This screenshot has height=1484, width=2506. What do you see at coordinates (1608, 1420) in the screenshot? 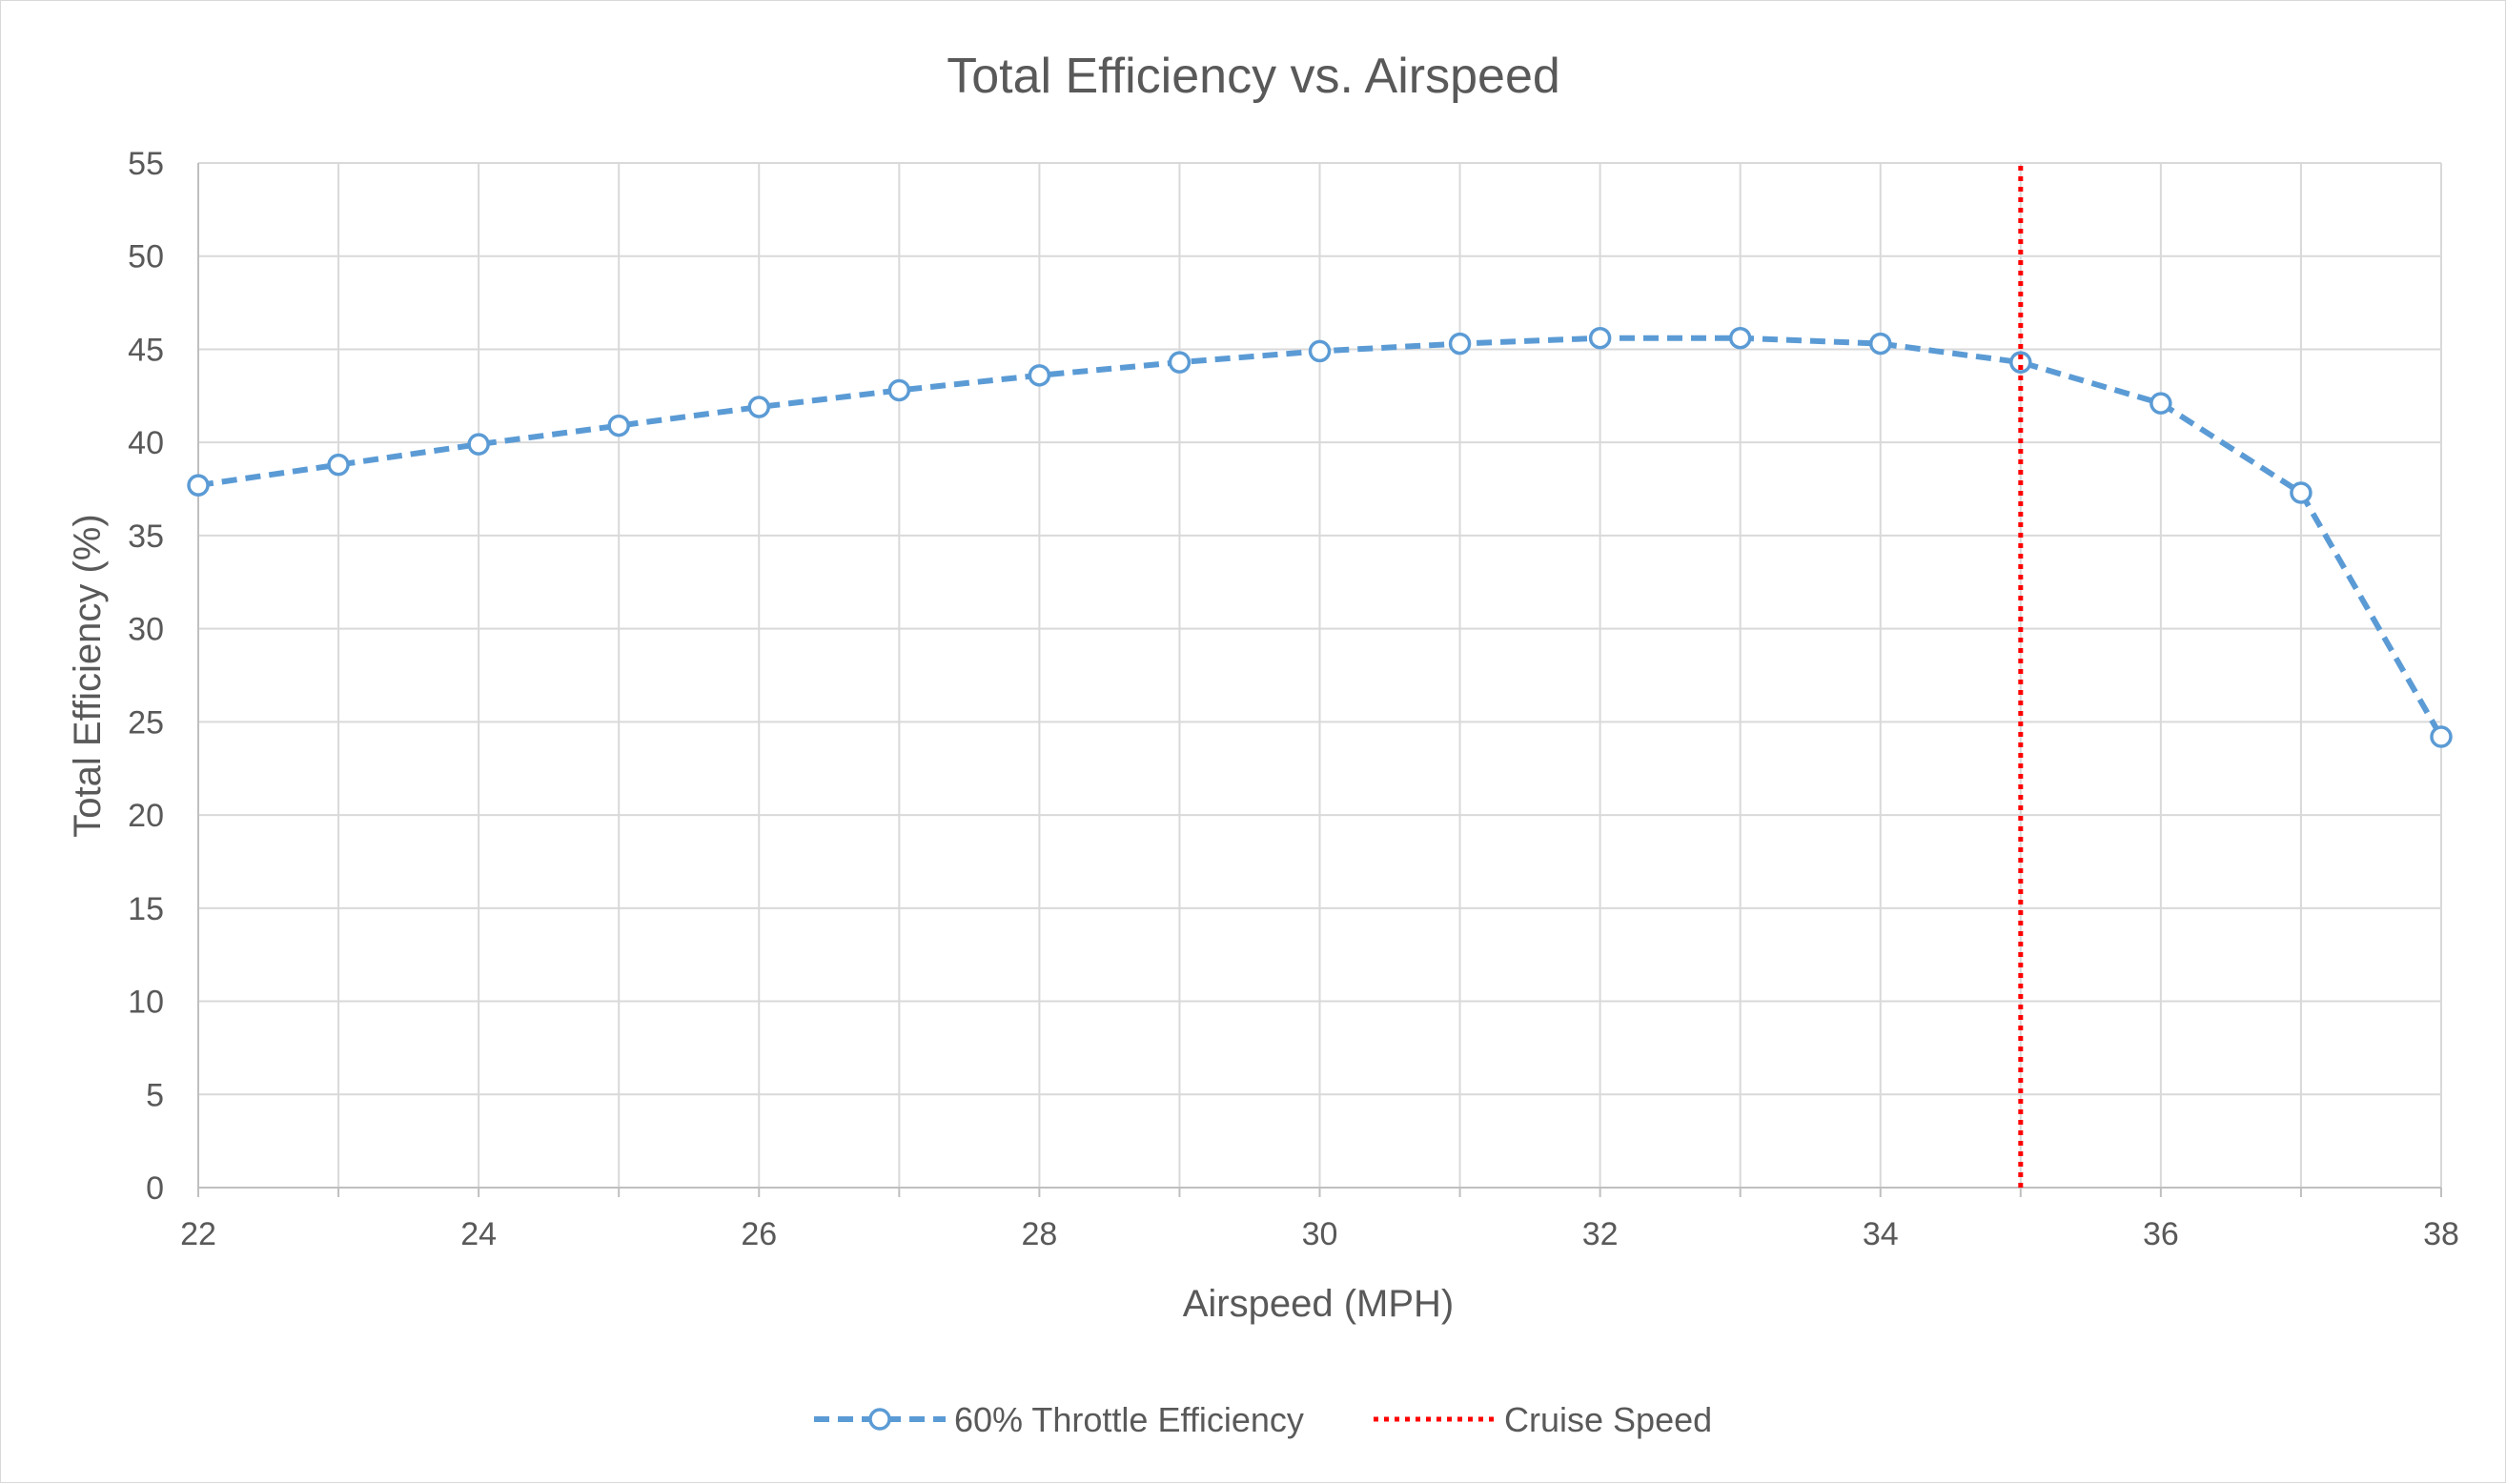
I see `legend-label-1: Cruise Speed` at bounding box center [1608, 1420].